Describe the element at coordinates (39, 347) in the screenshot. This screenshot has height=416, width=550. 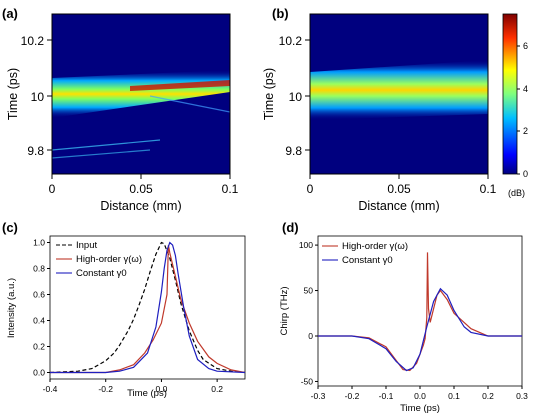
I see `y-tick-label: 0.2` at that location.